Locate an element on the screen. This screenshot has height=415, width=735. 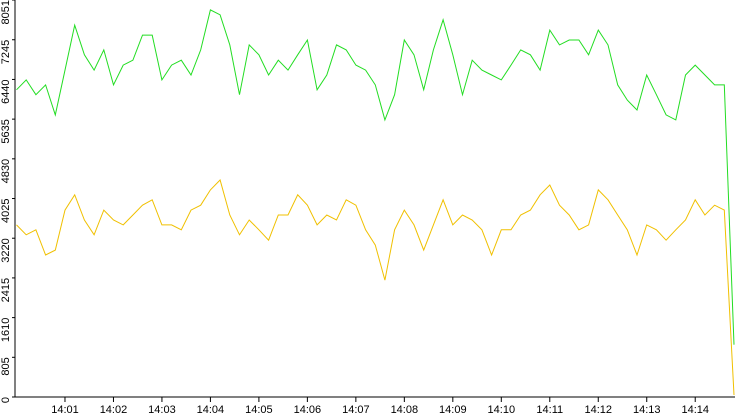
y-tick-label: 6440 is located at coordinates (6, 91).